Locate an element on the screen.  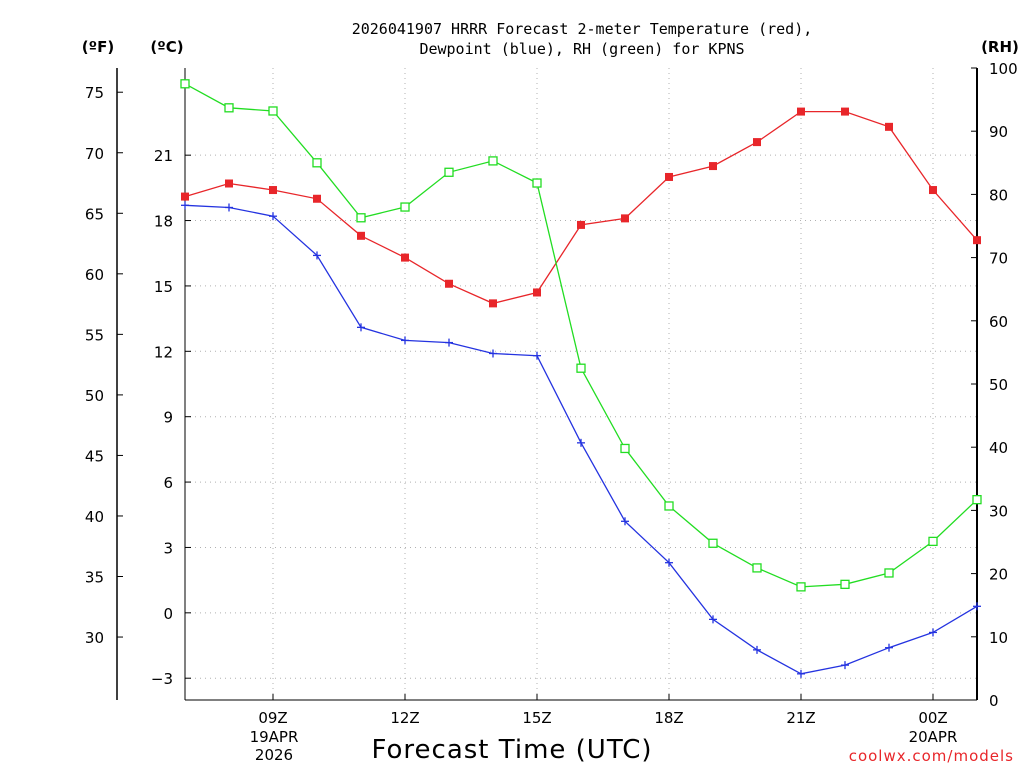
start-date-label: 19APR is located at coordinates (274, 737).